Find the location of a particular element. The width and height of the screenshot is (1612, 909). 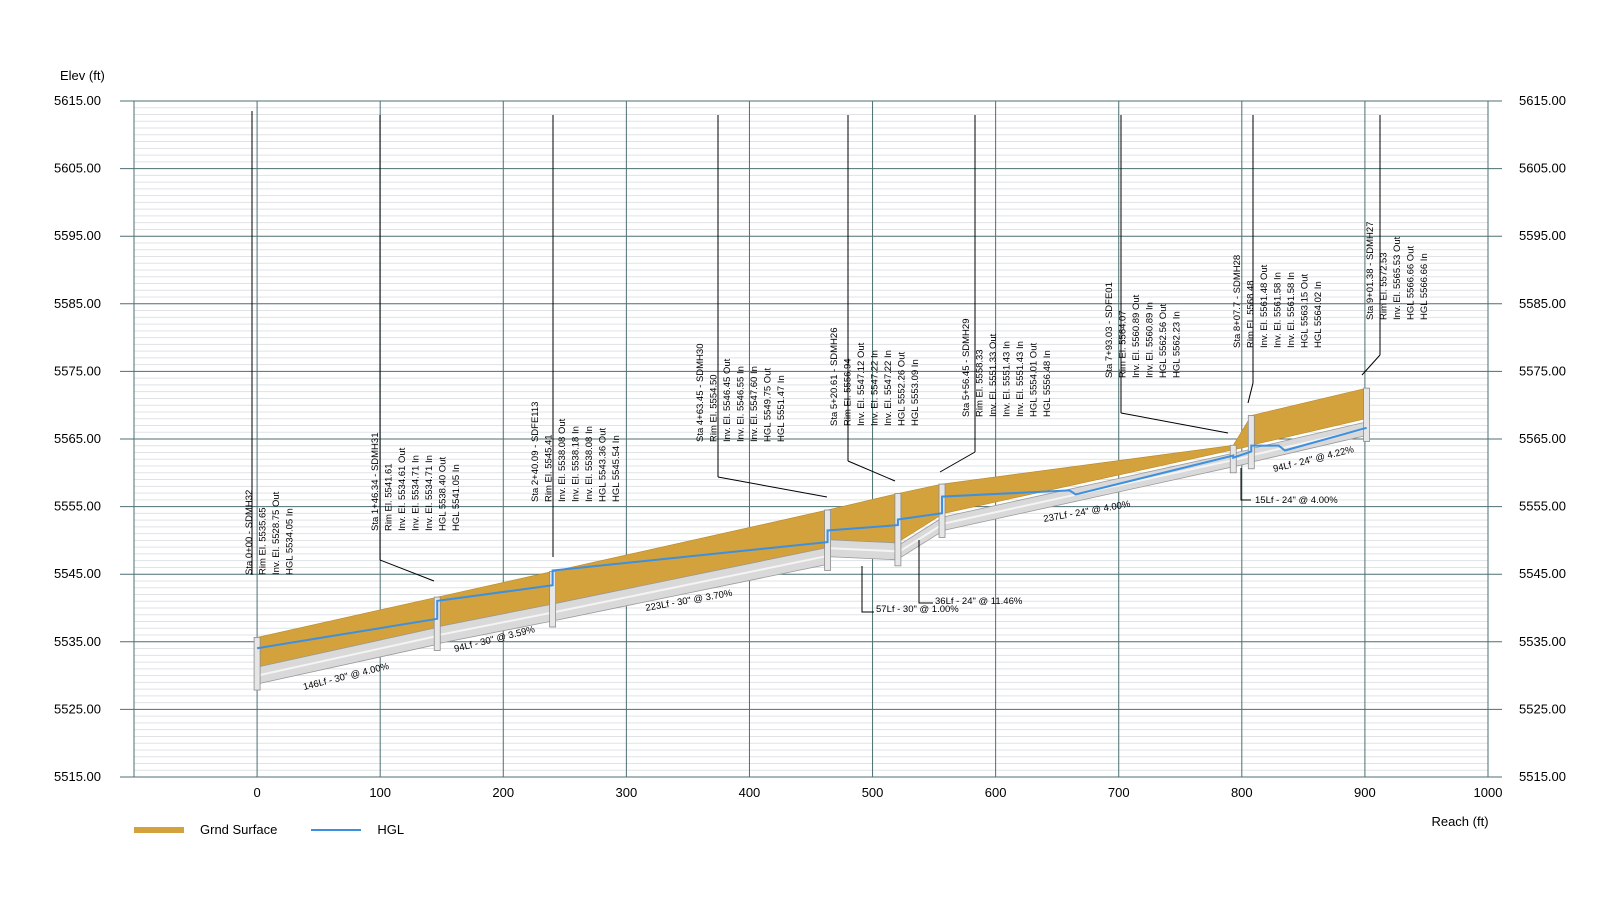

pipe-label: 36Lf - 24" @ 11.46% is located at coordinates (979, 601).